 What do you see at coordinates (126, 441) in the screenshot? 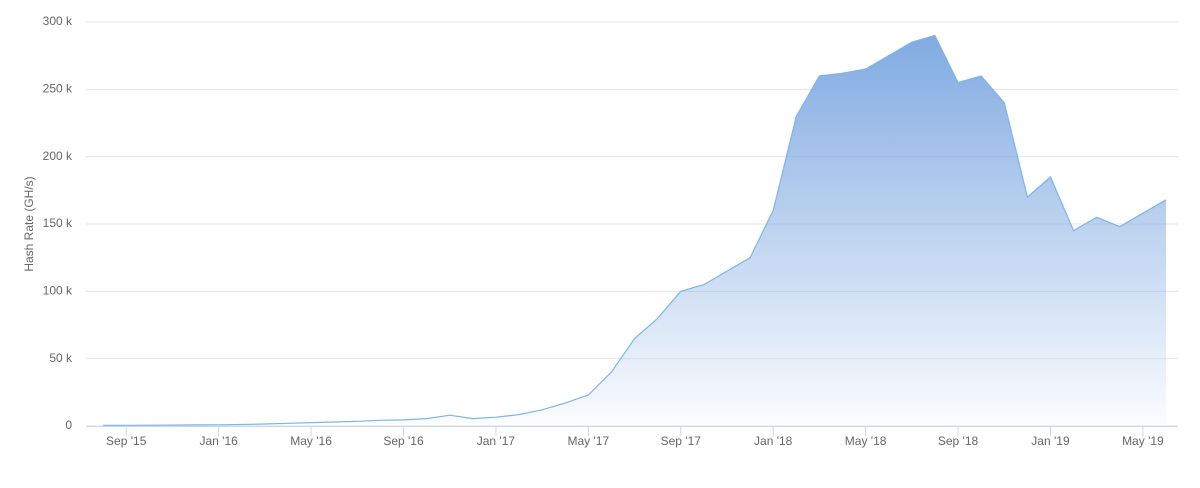
I see `x-tick-label: Sep '15` at bounding box center [126, 441].